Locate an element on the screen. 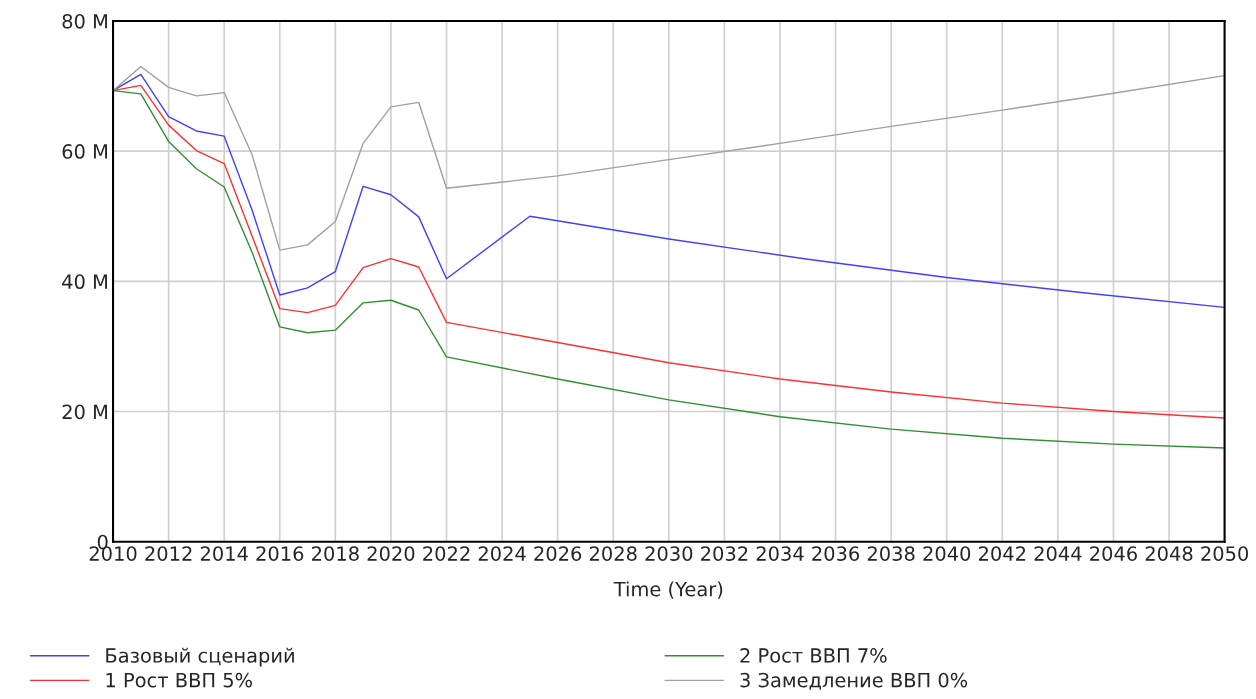 The height and width of the screenshot is (699, 1256). y-tick-label: 40 M is located at coordinates (84, 282).